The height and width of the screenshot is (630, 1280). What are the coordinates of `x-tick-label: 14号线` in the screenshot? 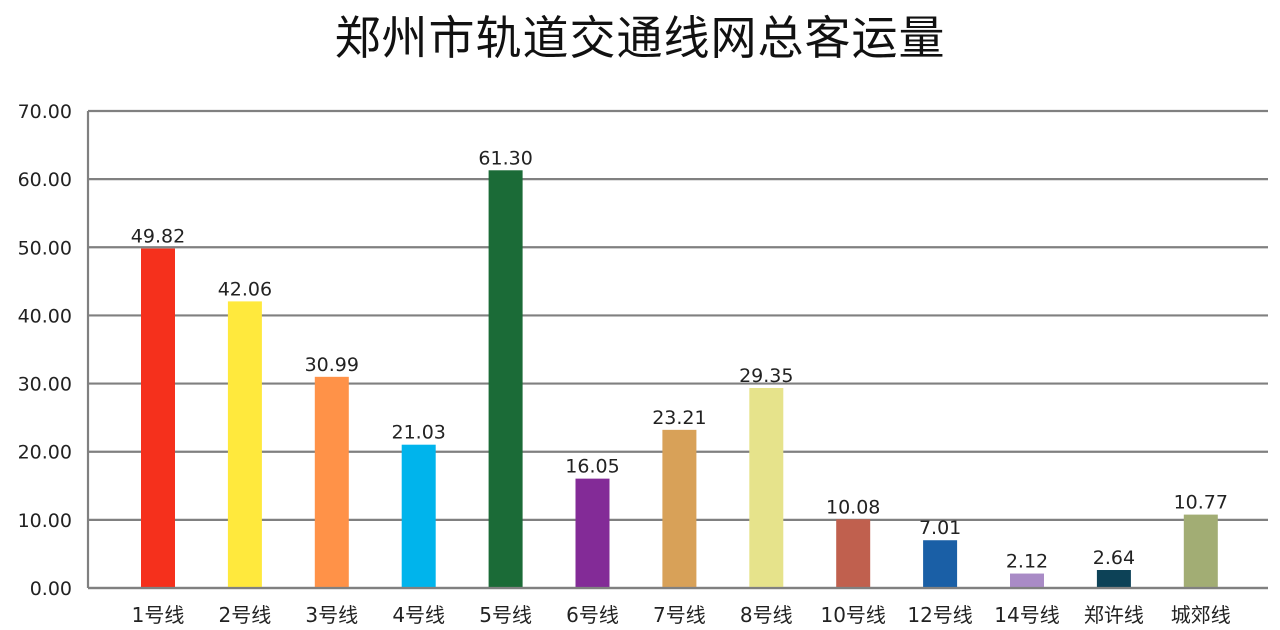 It's located at (1026, 615).